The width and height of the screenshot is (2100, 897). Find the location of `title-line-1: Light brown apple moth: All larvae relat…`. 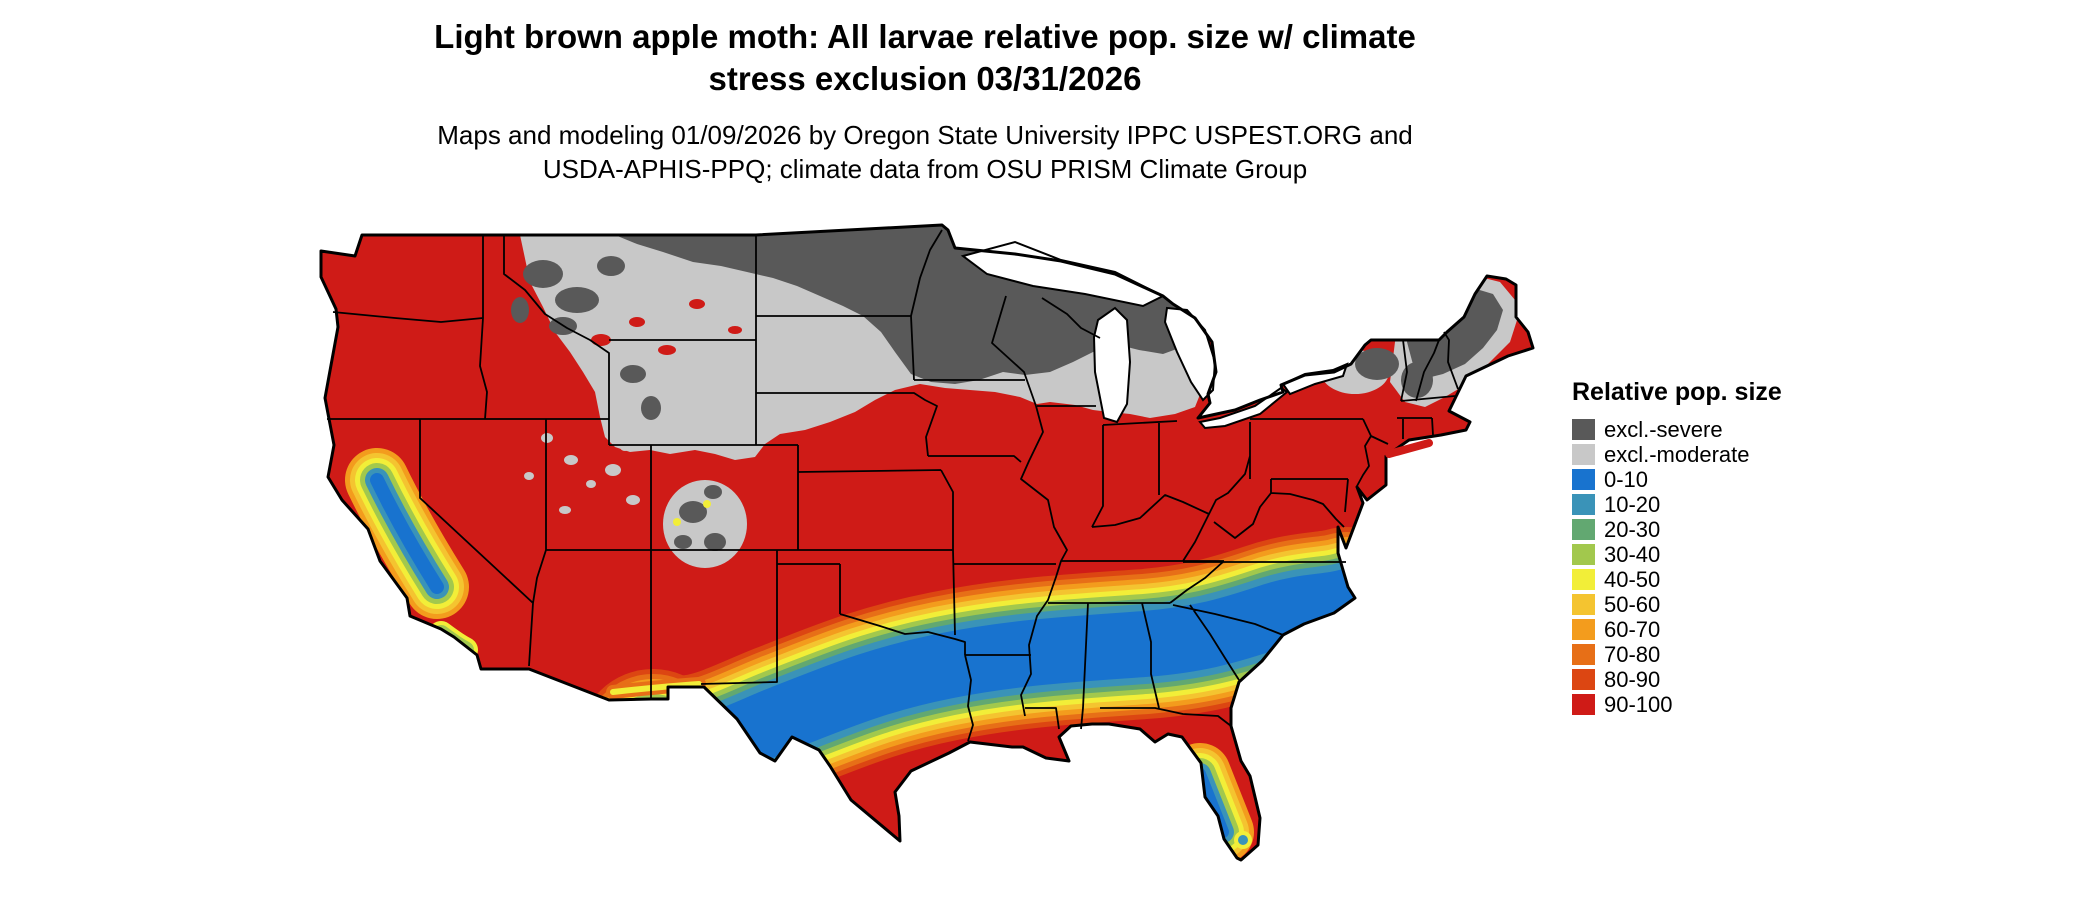

title-line-1: Light brown apple moth: All larvae relat… is located at coordinates (925, 36).